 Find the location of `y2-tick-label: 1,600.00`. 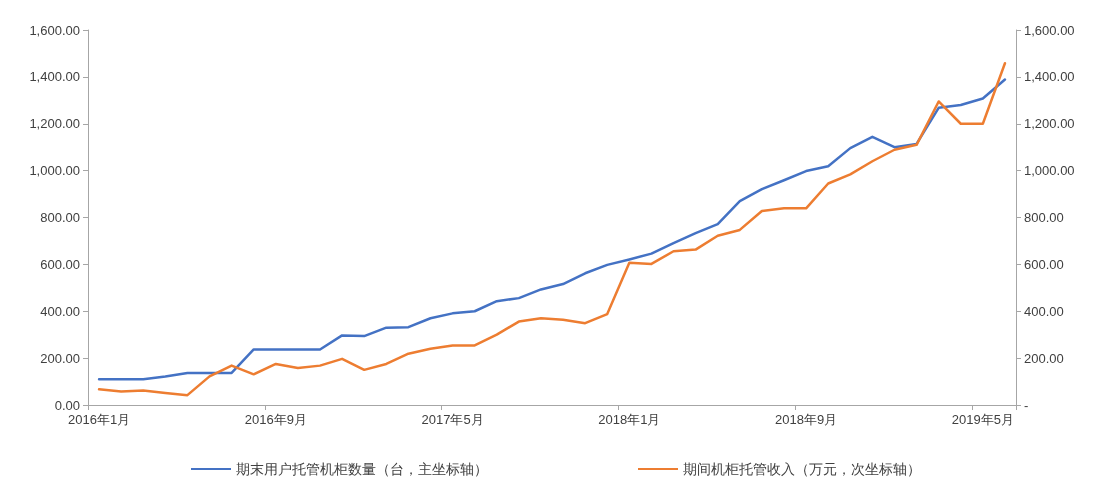

y2-tick-label: 1,600.00 is located at coordinates (1049, 30).